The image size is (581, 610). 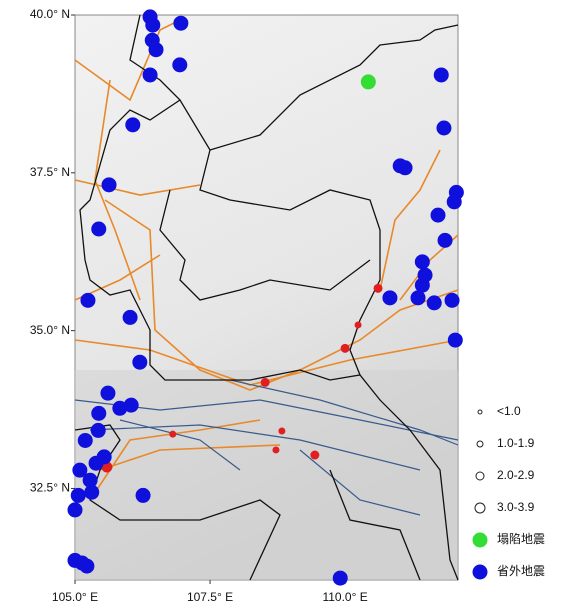 What do you see at coordinates (516, 443) in the screenshot?
I see `legend-label: 1.0-1.9` at bounding box center [516, 443].